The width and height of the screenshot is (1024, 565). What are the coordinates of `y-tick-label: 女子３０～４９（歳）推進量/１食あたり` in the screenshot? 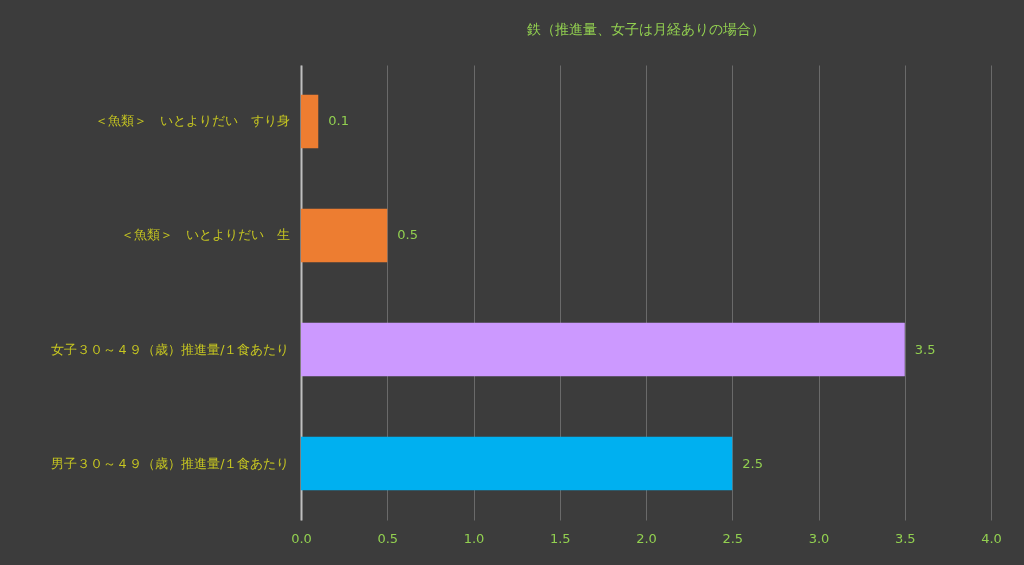 It's located at (170, 349).